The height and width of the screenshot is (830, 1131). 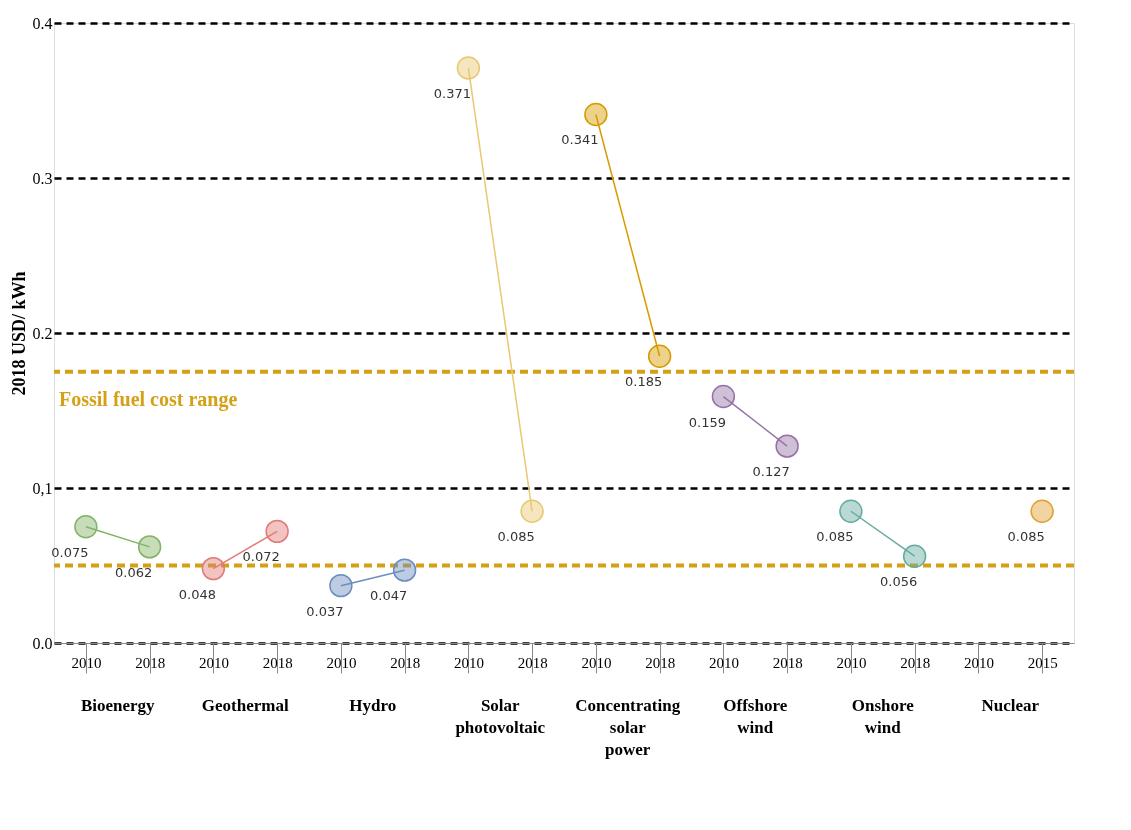 I want to click on y-tick-label: 0.3, so click(x=42, y=178).